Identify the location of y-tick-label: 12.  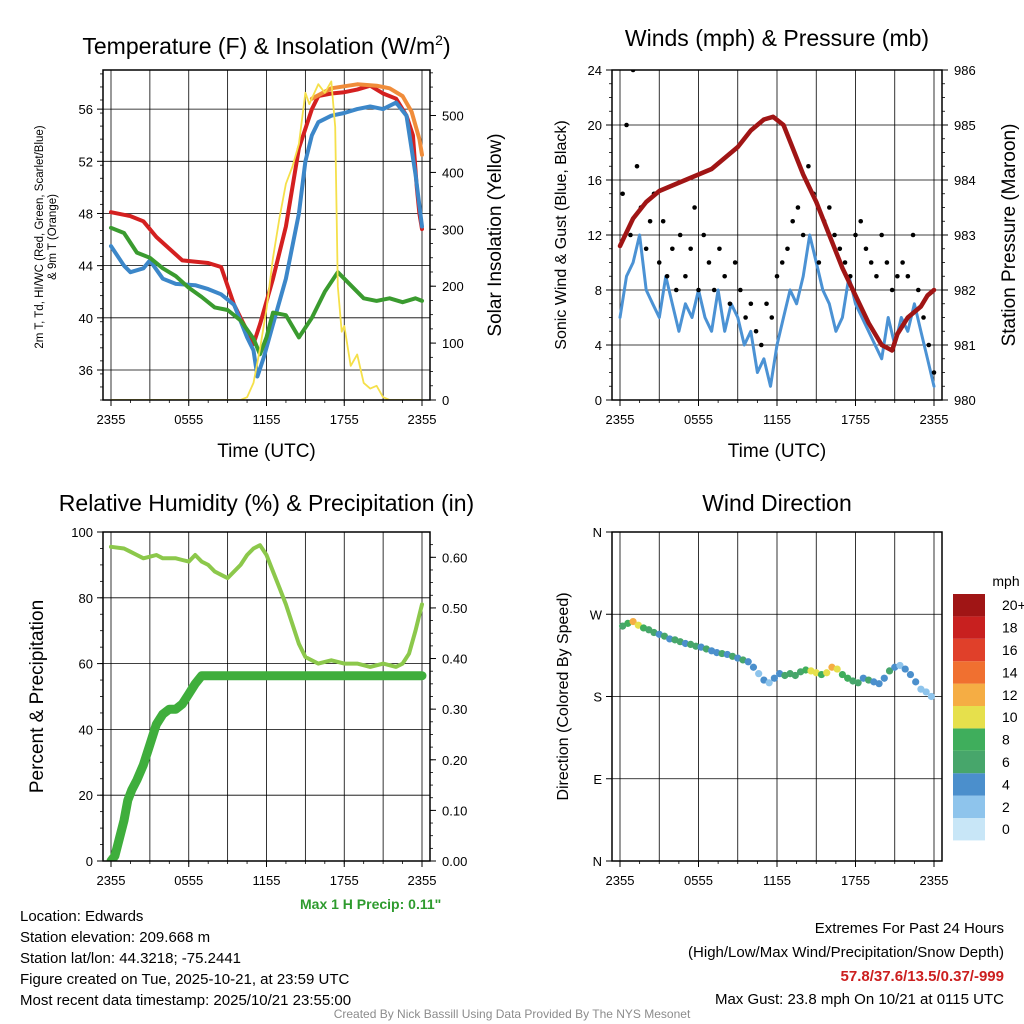
(595, 235).